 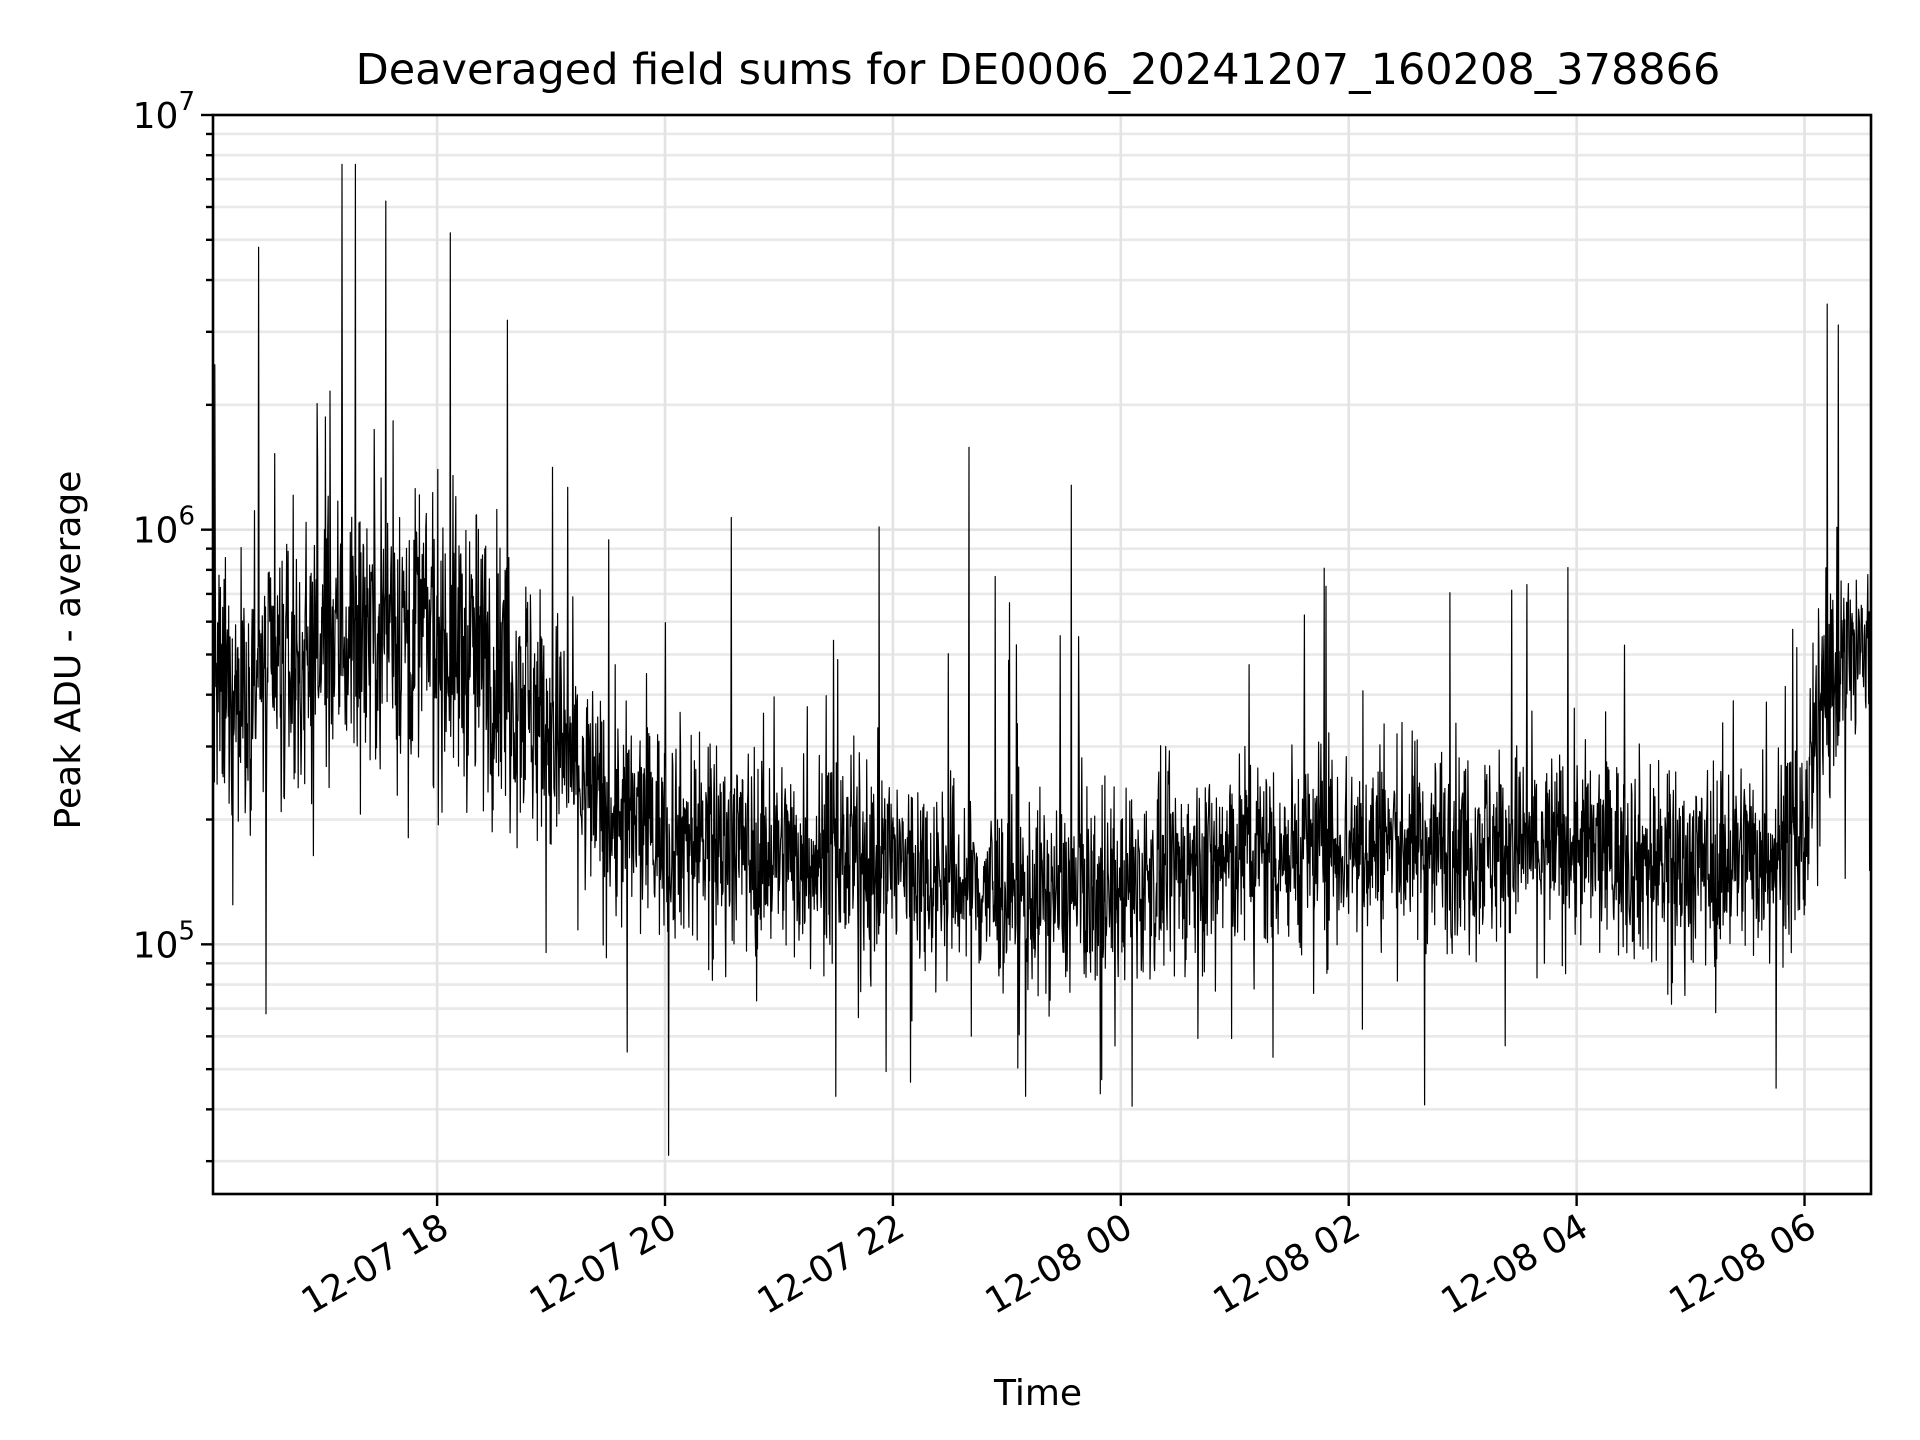 I want to click on y-tick-label: 10⁷, so click(x=164, y=112).